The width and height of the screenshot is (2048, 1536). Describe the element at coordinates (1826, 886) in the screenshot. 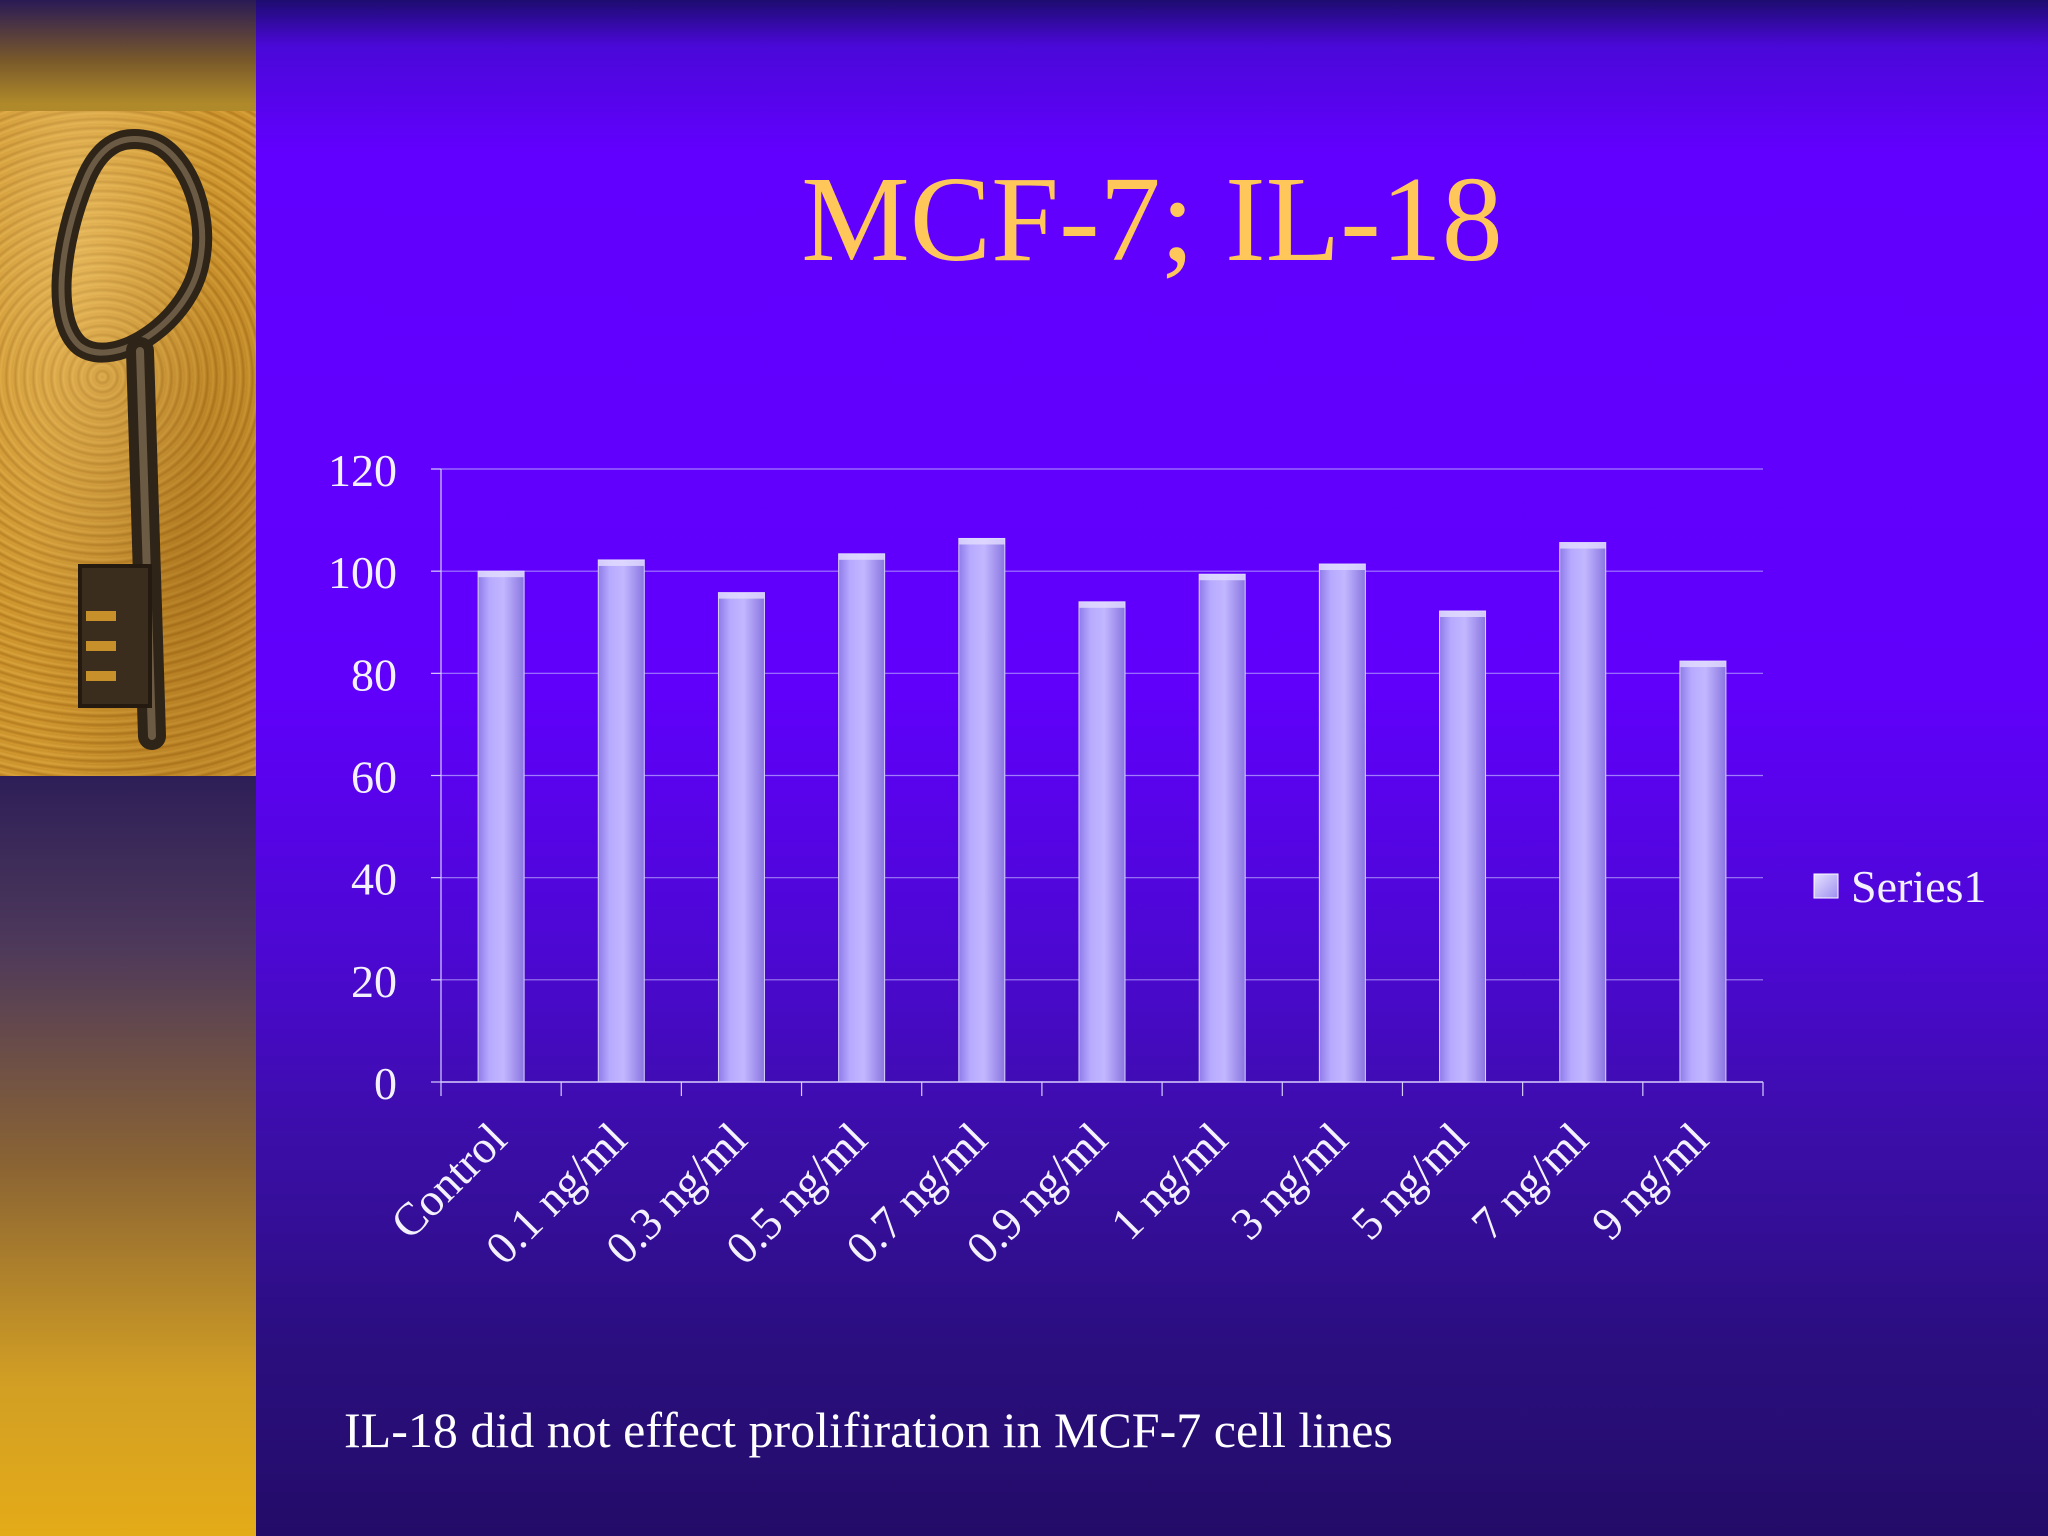

I see `legend-swatch-series1` at that location.